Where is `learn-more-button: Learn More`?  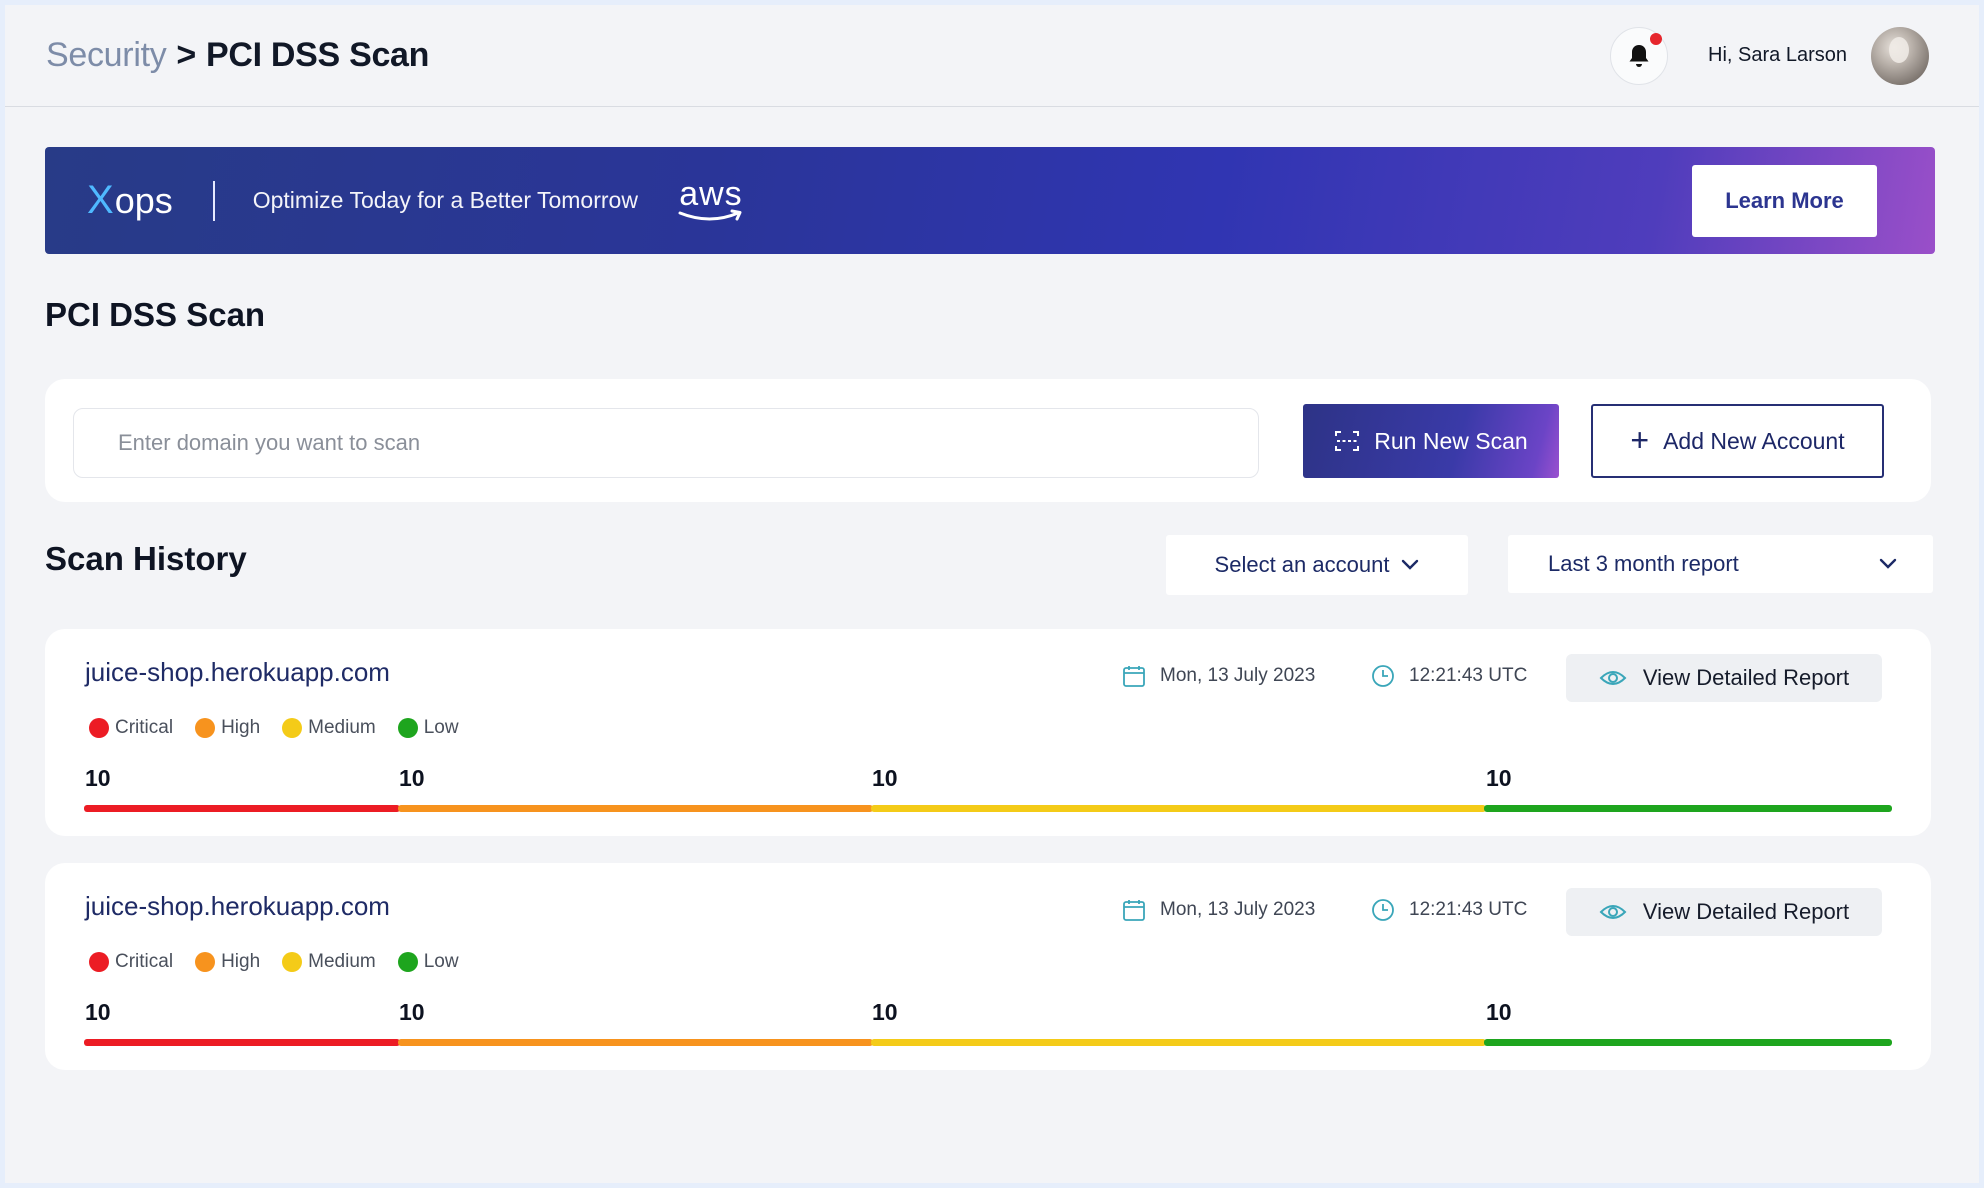
learn-more-button: Learn More is located at coordinates (1784, 200).